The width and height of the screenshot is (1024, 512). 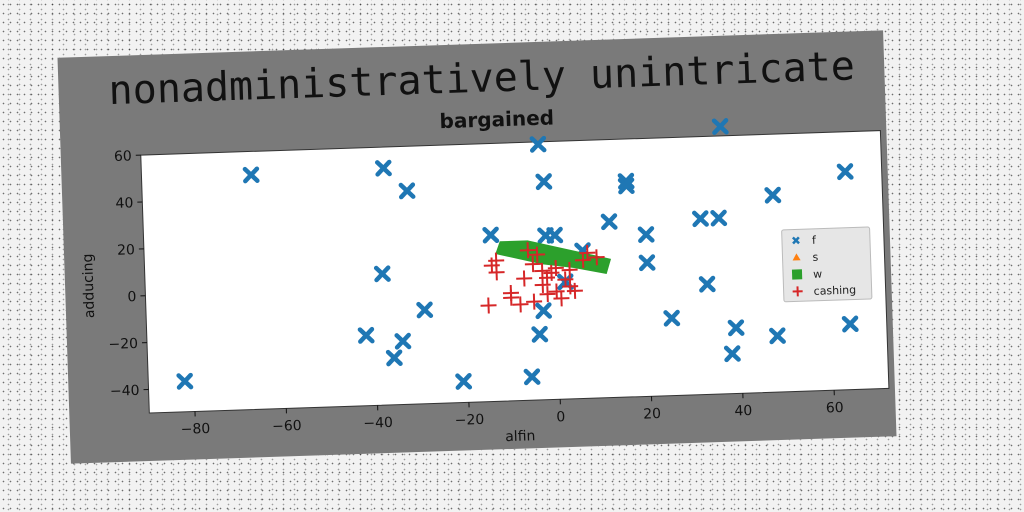 I want to click on y-tick-label: −40, so click(x=125, y=391).